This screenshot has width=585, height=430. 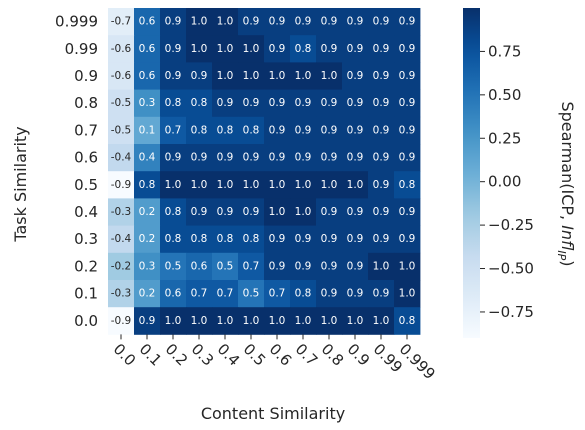 I want to click on colorbar-tick-label: −0.50, so click(x=511, y=269).